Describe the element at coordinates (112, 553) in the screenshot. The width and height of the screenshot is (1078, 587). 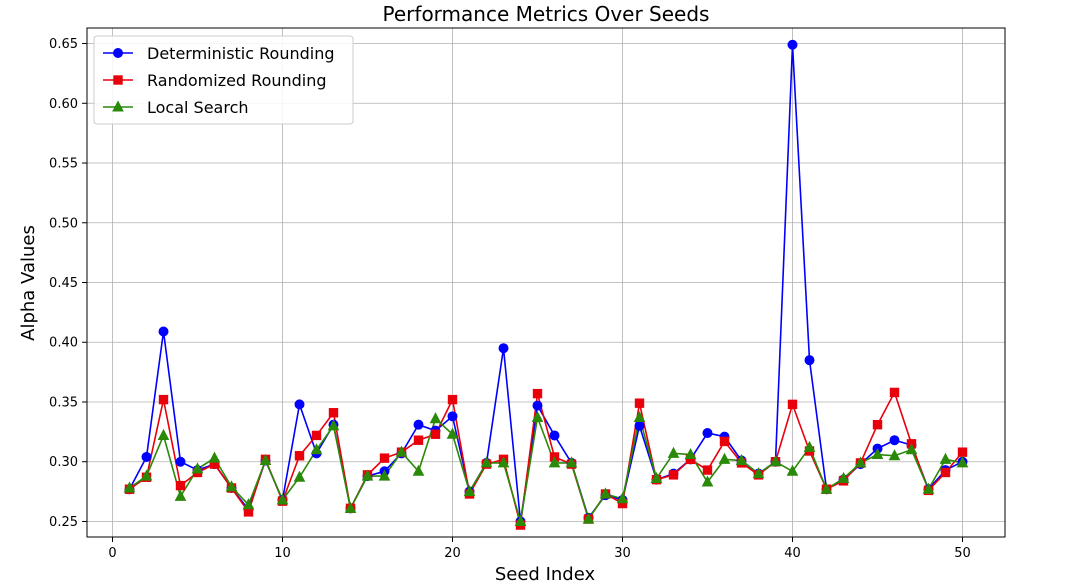
I see `x-tick-label: 0` at that location.